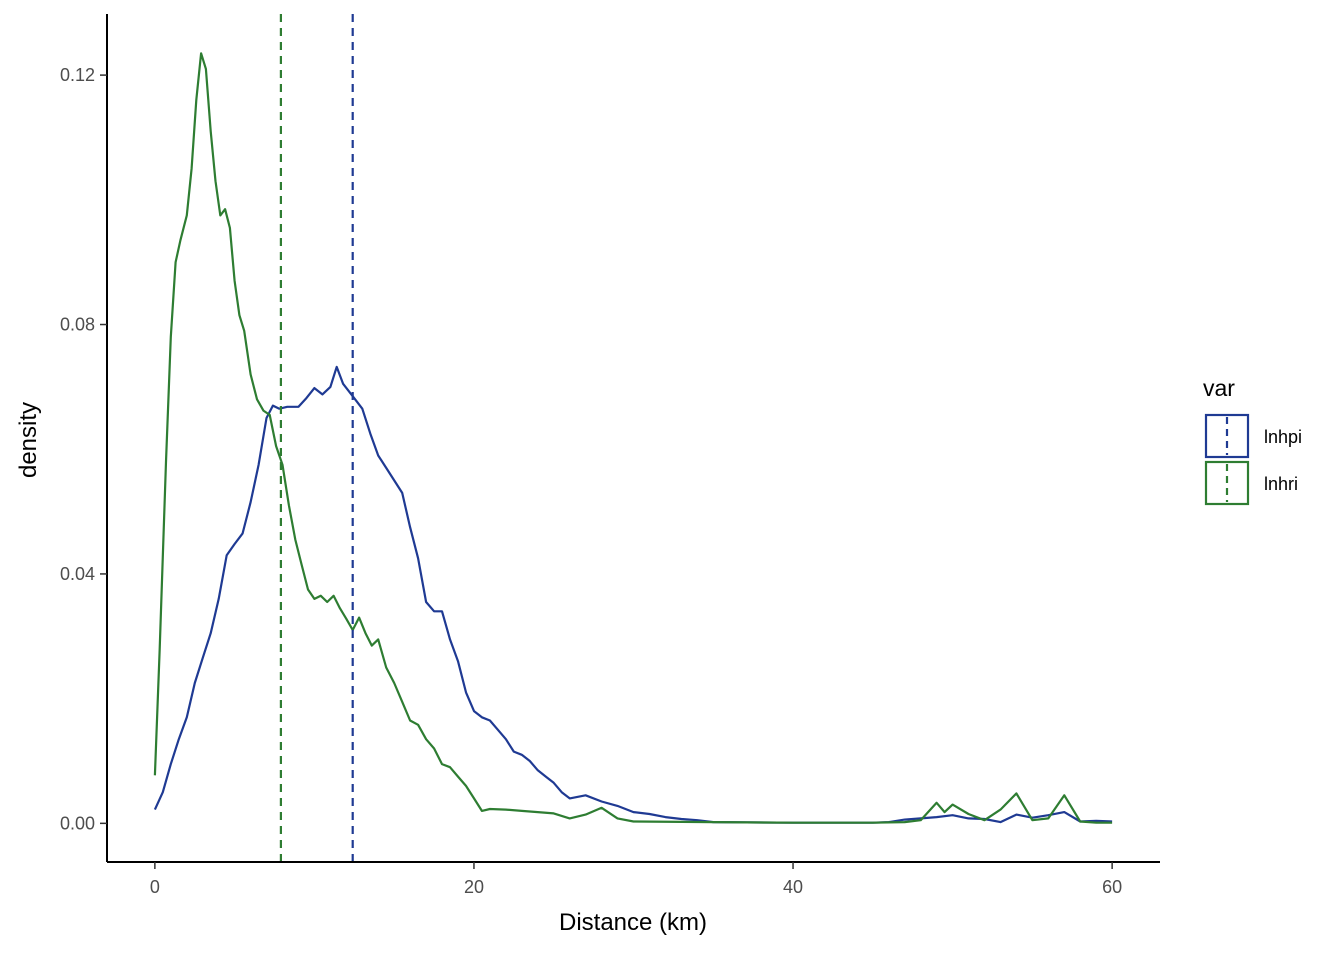 The image size is (1344, 960). I want to click on legend-title: var, so click(1219, 388).